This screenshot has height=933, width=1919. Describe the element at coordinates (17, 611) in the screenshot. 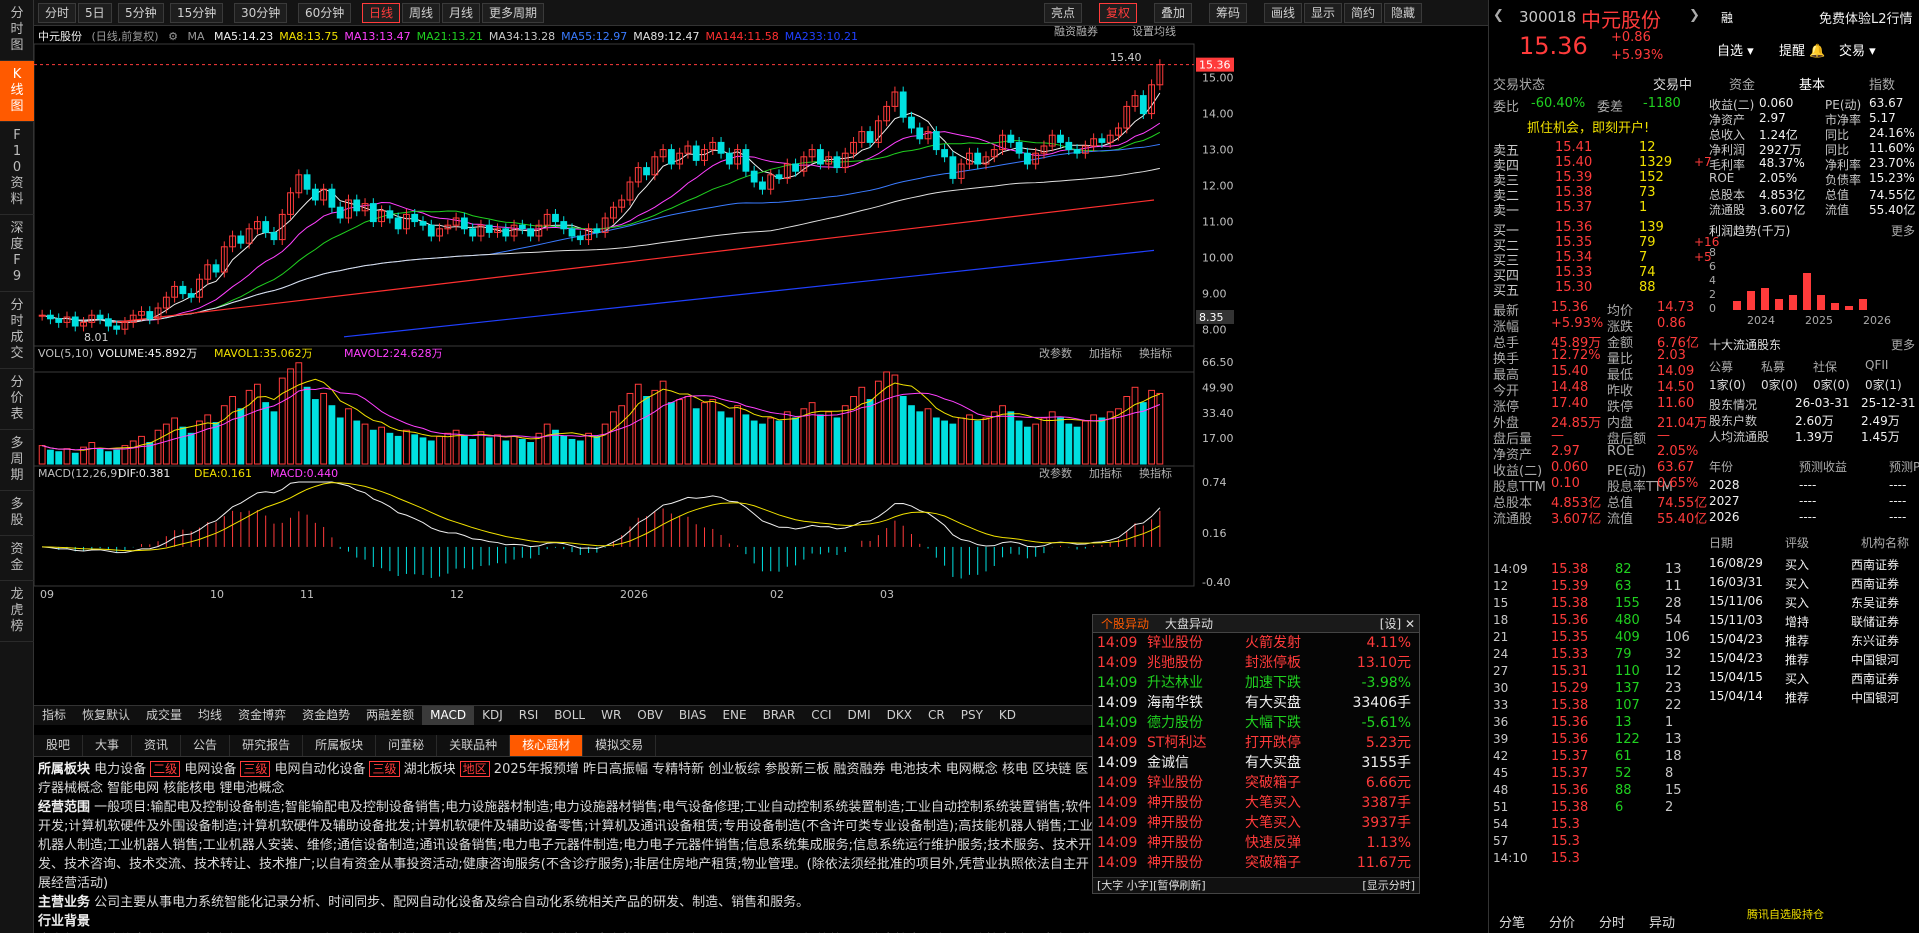

I see `rail-item-9: 龙虎榜` at that location.